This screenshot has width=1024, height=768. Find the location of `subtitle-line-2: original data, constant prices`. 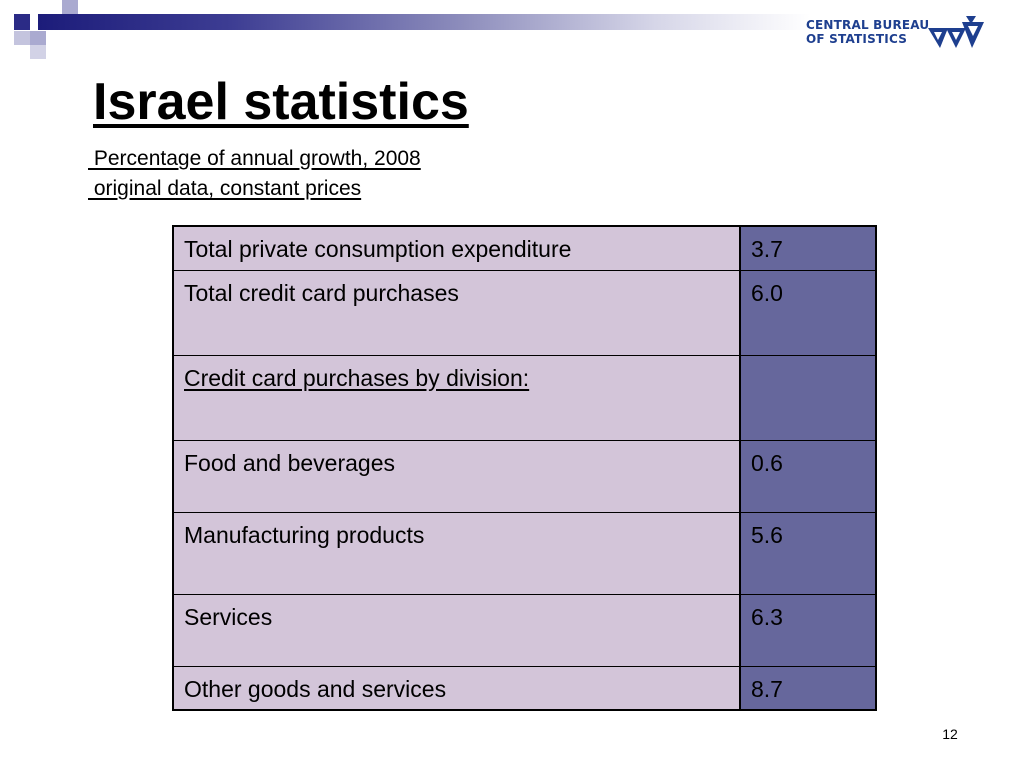

subtitle-line-2: original data, constant prices is located at coordinates (225, 188).